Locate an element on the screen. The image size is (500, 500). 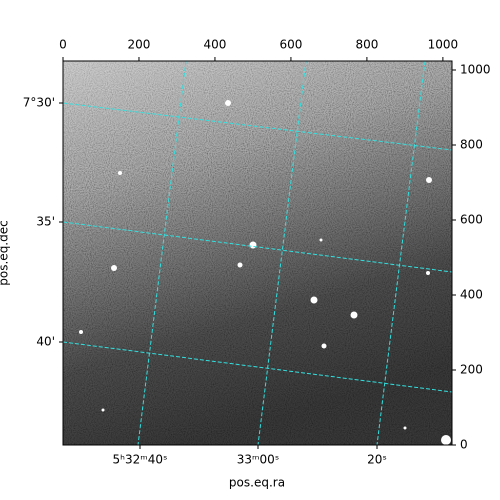
x-tick-label: 200 is located at coordinates (139, 45).